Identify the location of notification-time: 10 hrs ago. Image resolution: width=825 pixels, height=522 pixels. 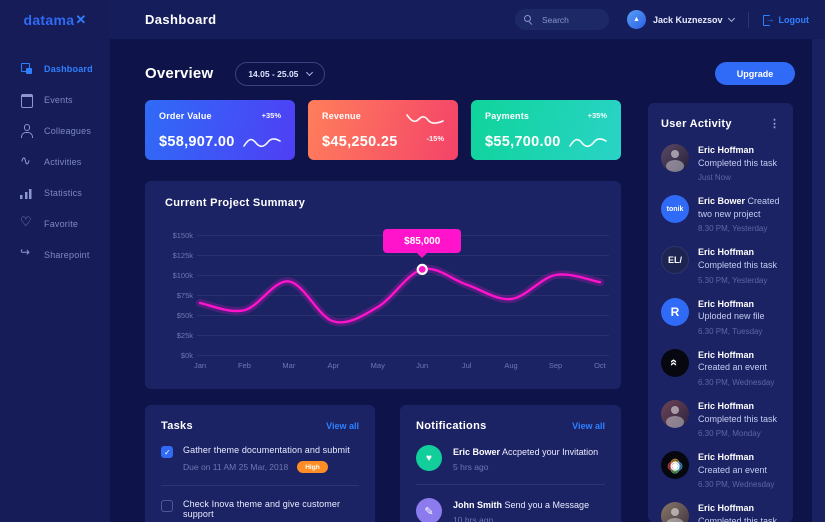
(473, 518).